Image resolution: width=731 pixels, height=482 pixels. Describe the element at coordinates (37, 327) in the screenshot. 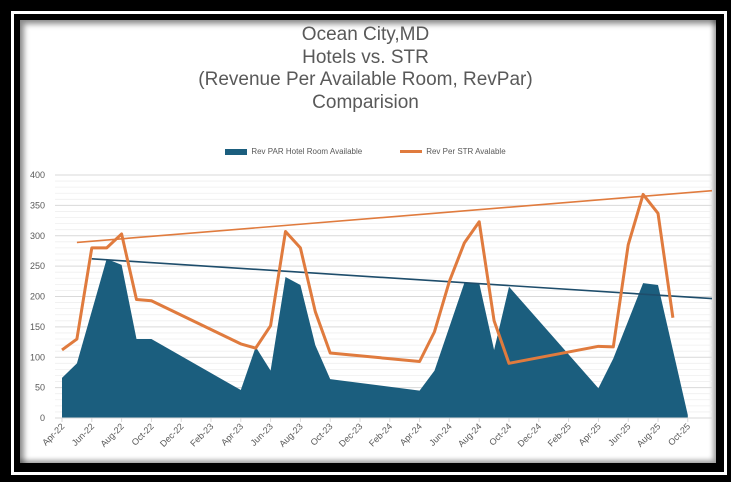

I see `y-tick-label: 150` at that location.